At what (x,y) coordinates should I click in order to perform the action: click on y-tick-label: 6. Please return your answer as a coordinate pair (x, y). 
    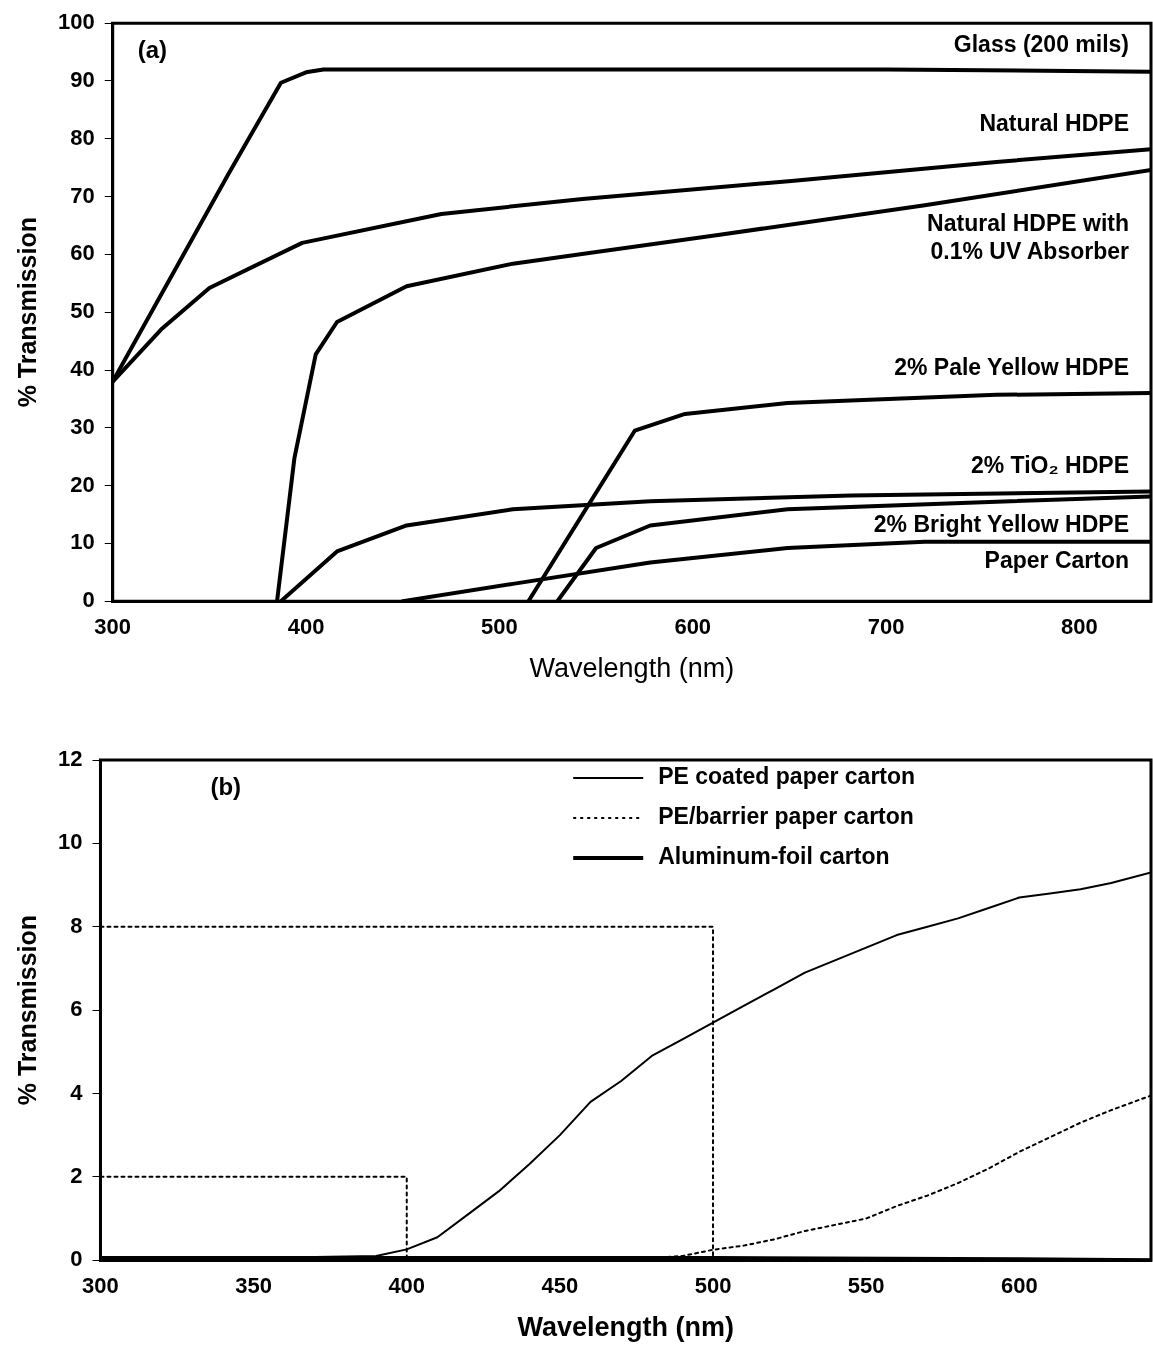
    Looking at the image, I should click on (76, 1009).